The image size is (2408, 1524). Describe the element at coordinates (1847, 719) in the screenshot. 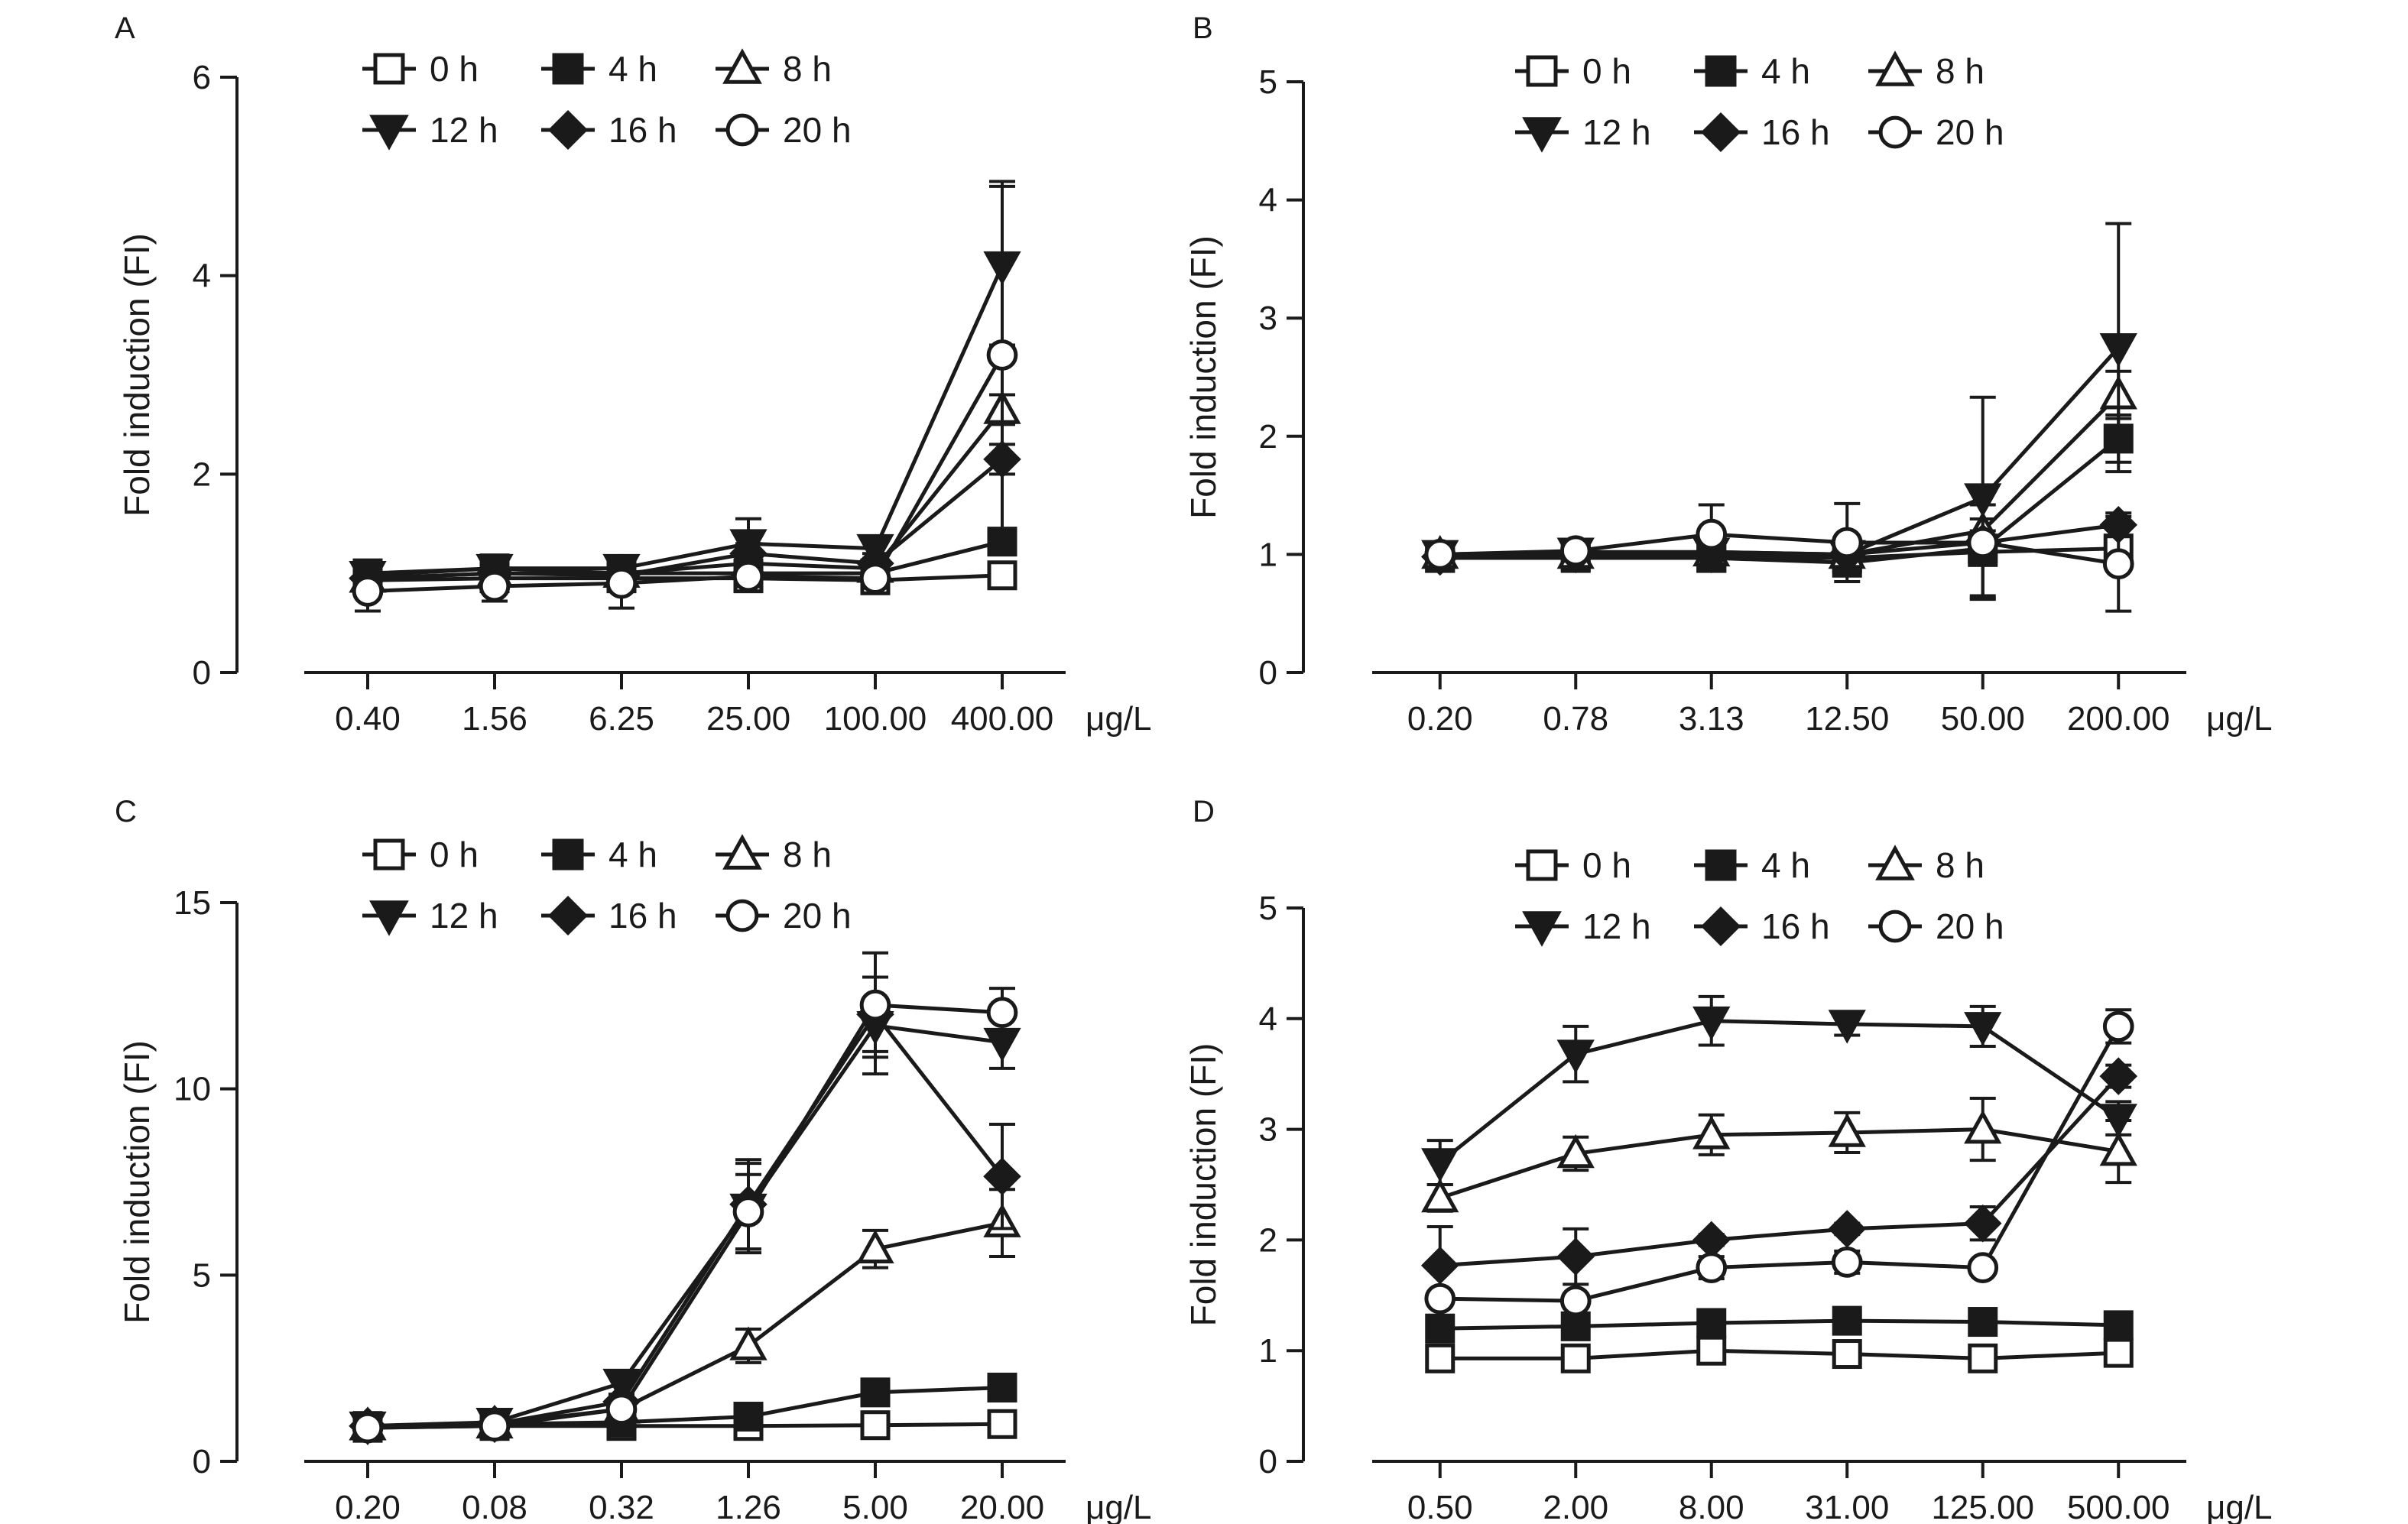

I see `x-tick-label: 12.50` at that location.